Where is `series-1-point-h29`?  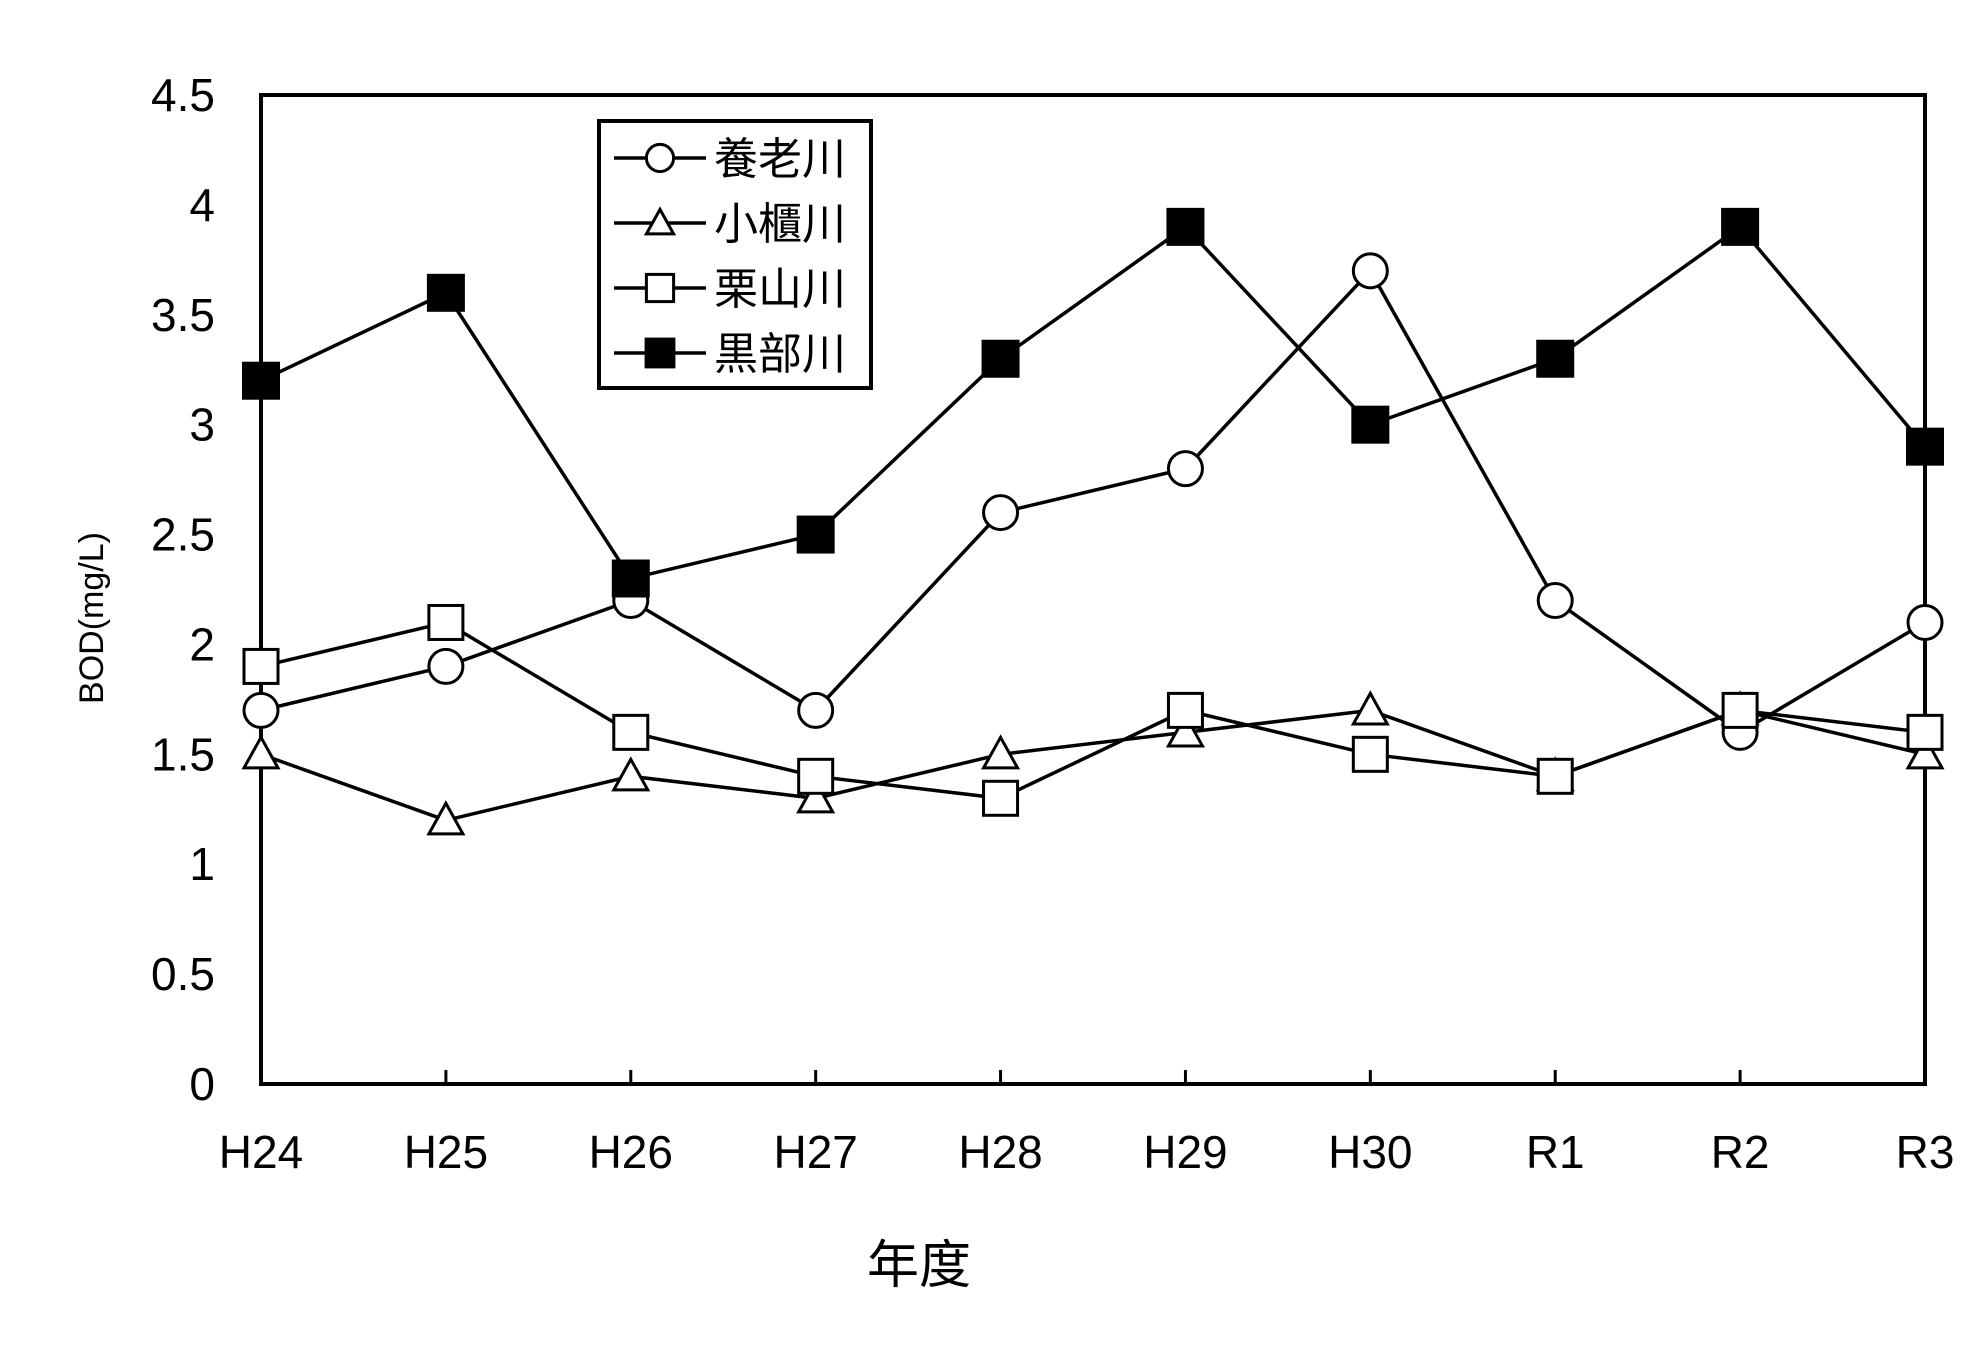
series-1-point-h29 is located at coordinates (1185, 469).